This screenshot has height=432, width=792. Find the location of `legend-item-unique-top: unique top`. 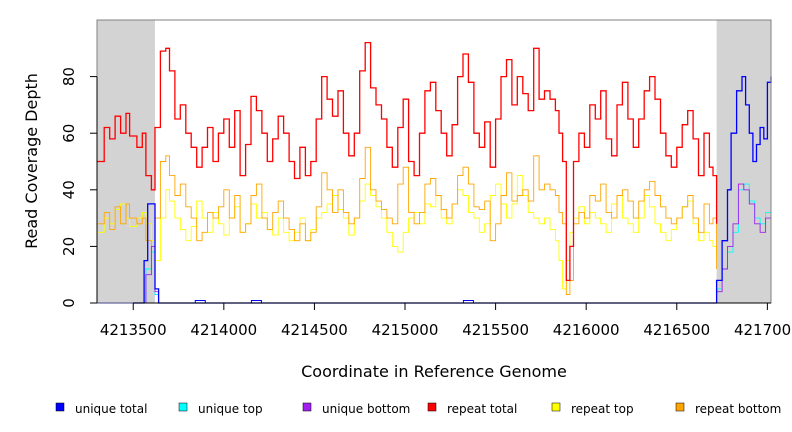

legend-item-unique-top: unique top is located at coordinates (220, 409).